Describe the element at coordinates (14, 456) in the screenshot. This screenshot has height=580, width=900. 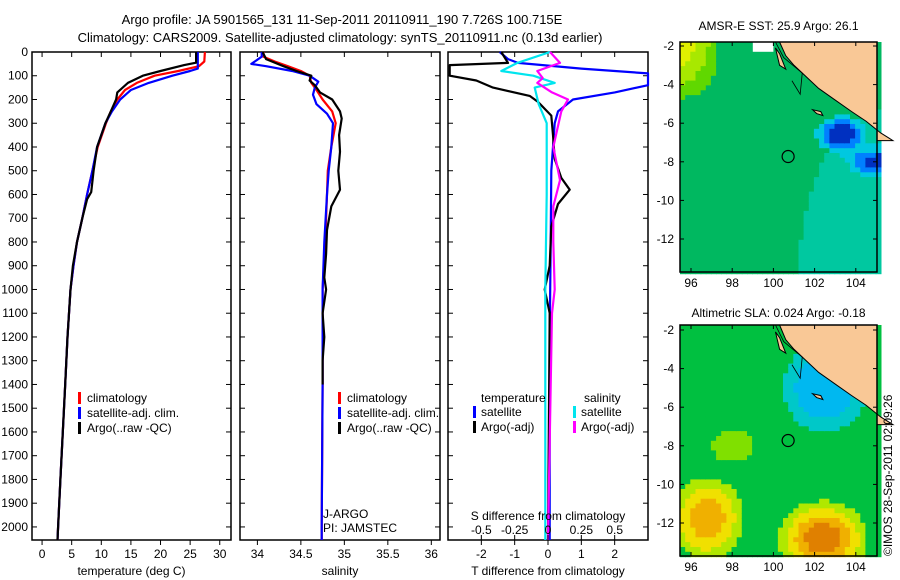
I see `y-tick-label: 1700` at that location.